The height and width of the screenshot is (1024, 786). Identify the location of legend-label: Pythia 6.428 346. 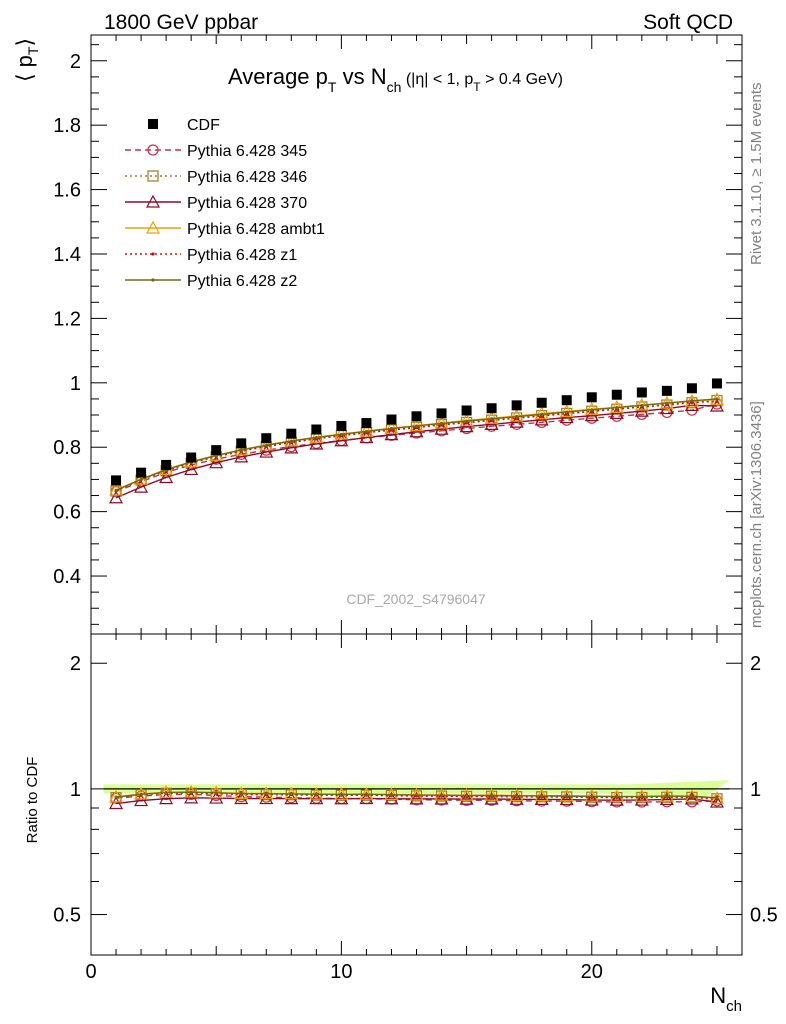
(247, 177).